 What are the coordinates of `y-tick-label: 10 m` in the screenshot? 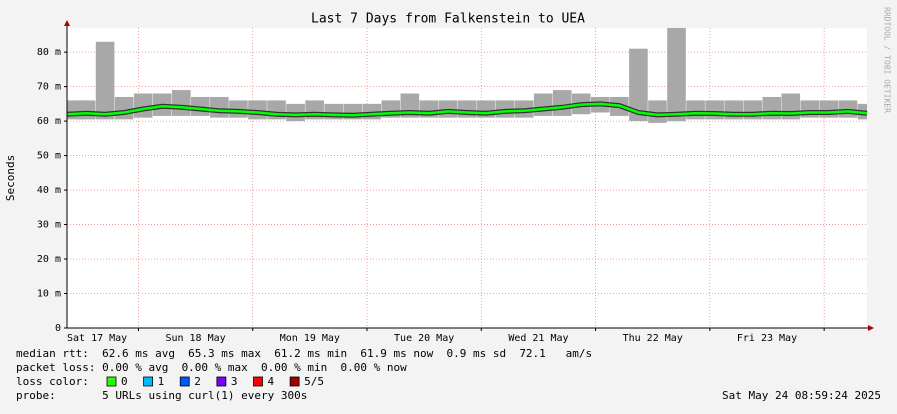 It's located at (49, 294).